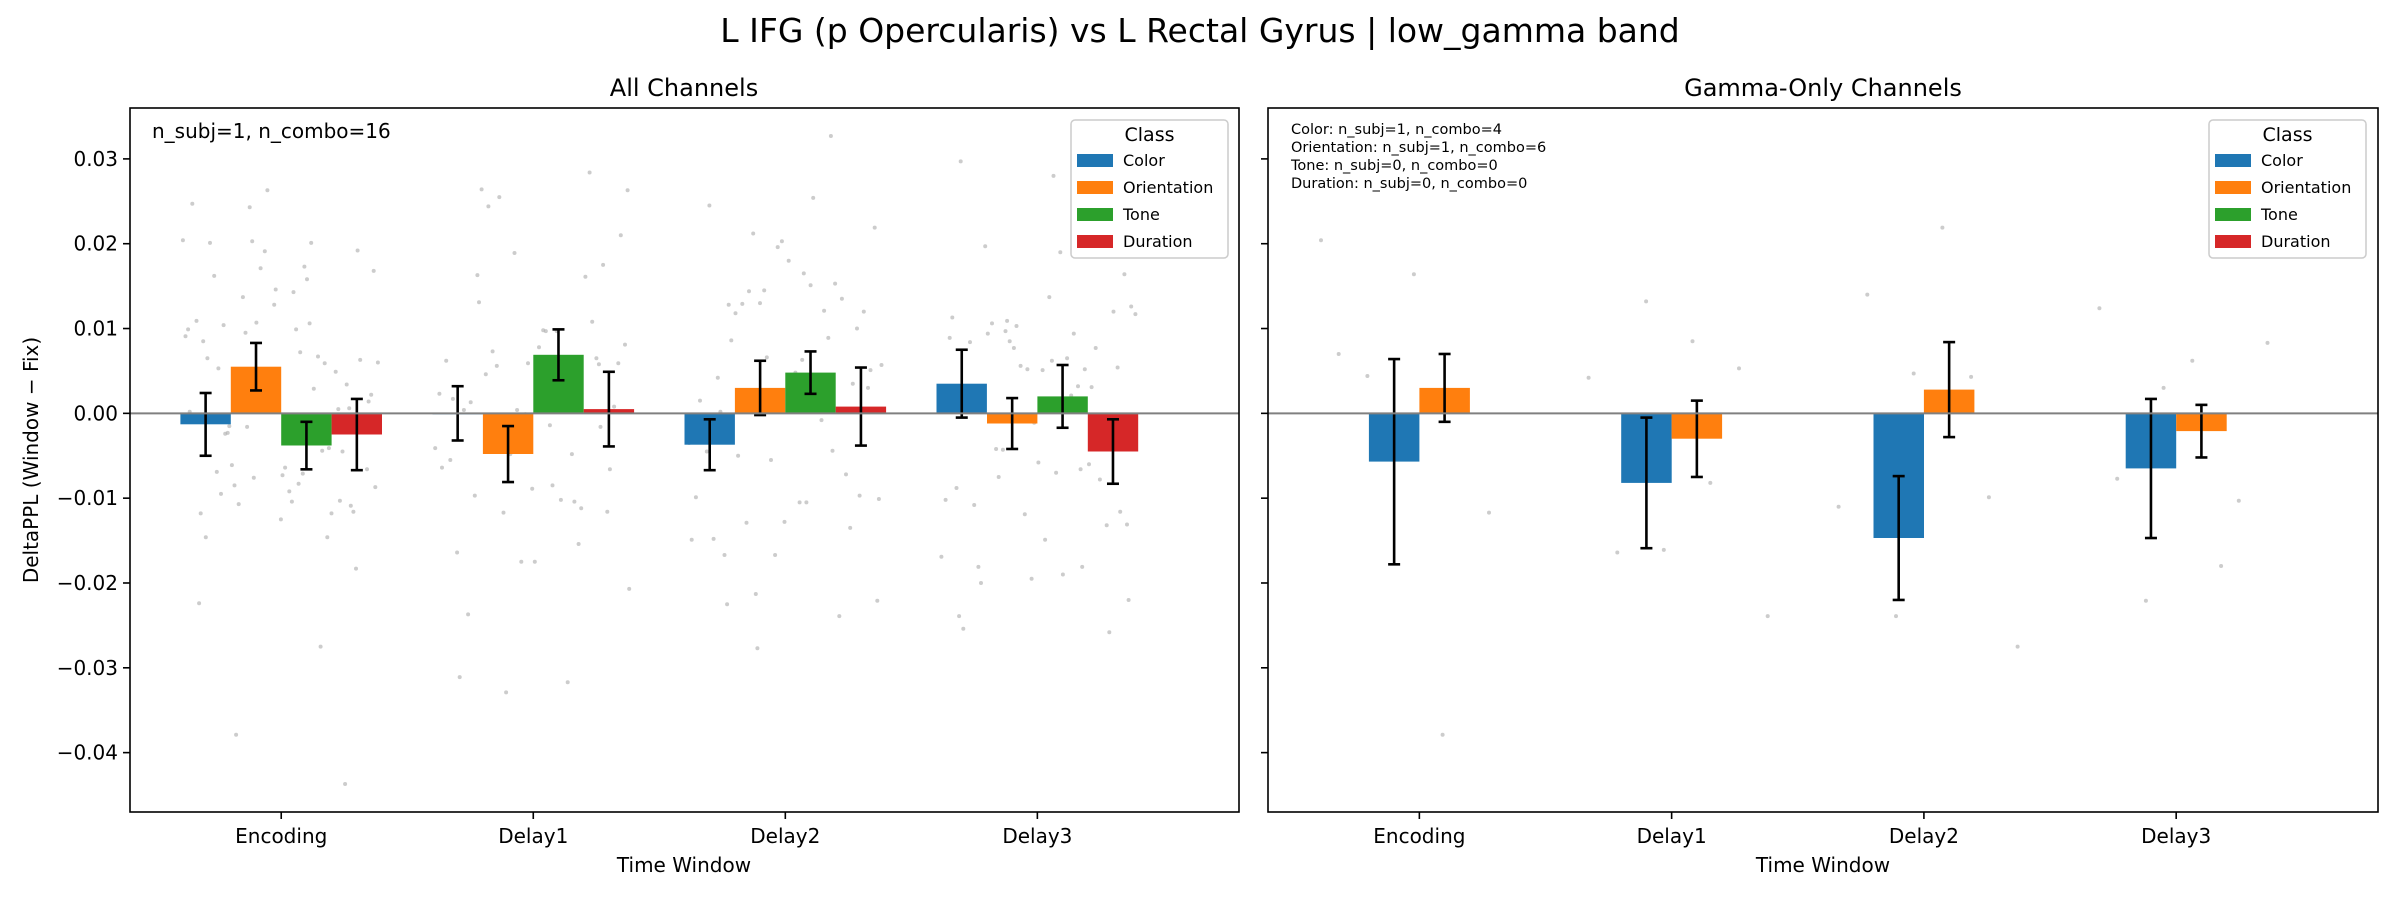 Image resolution: width=2400 pixels, height=900 pixels. What do you see at coordinates (1696, 439) in the screenshot?
I see `error-bar-orientation-delay1` at bounding box center [1696, 439].